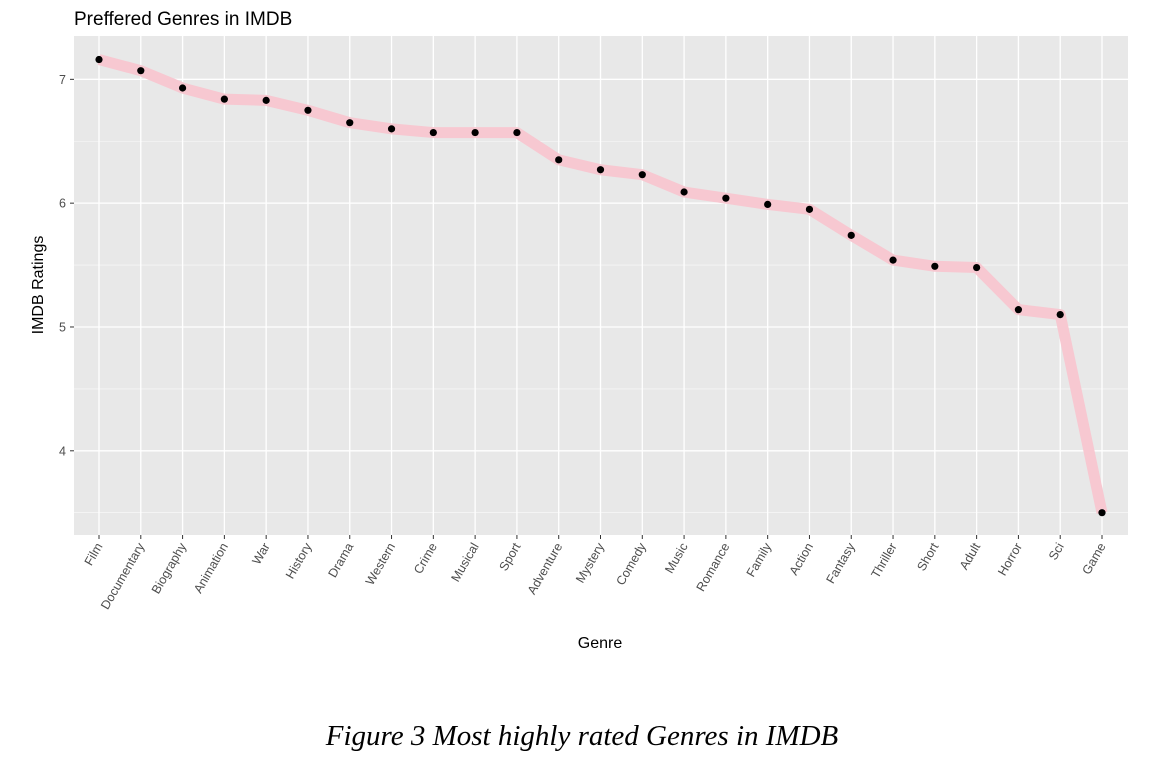 The height and width of the screenshot is (765, 1164). Describe the element at coordinates (802, 558) in the screenshot. I see `x-tick-label: Action` at that location.